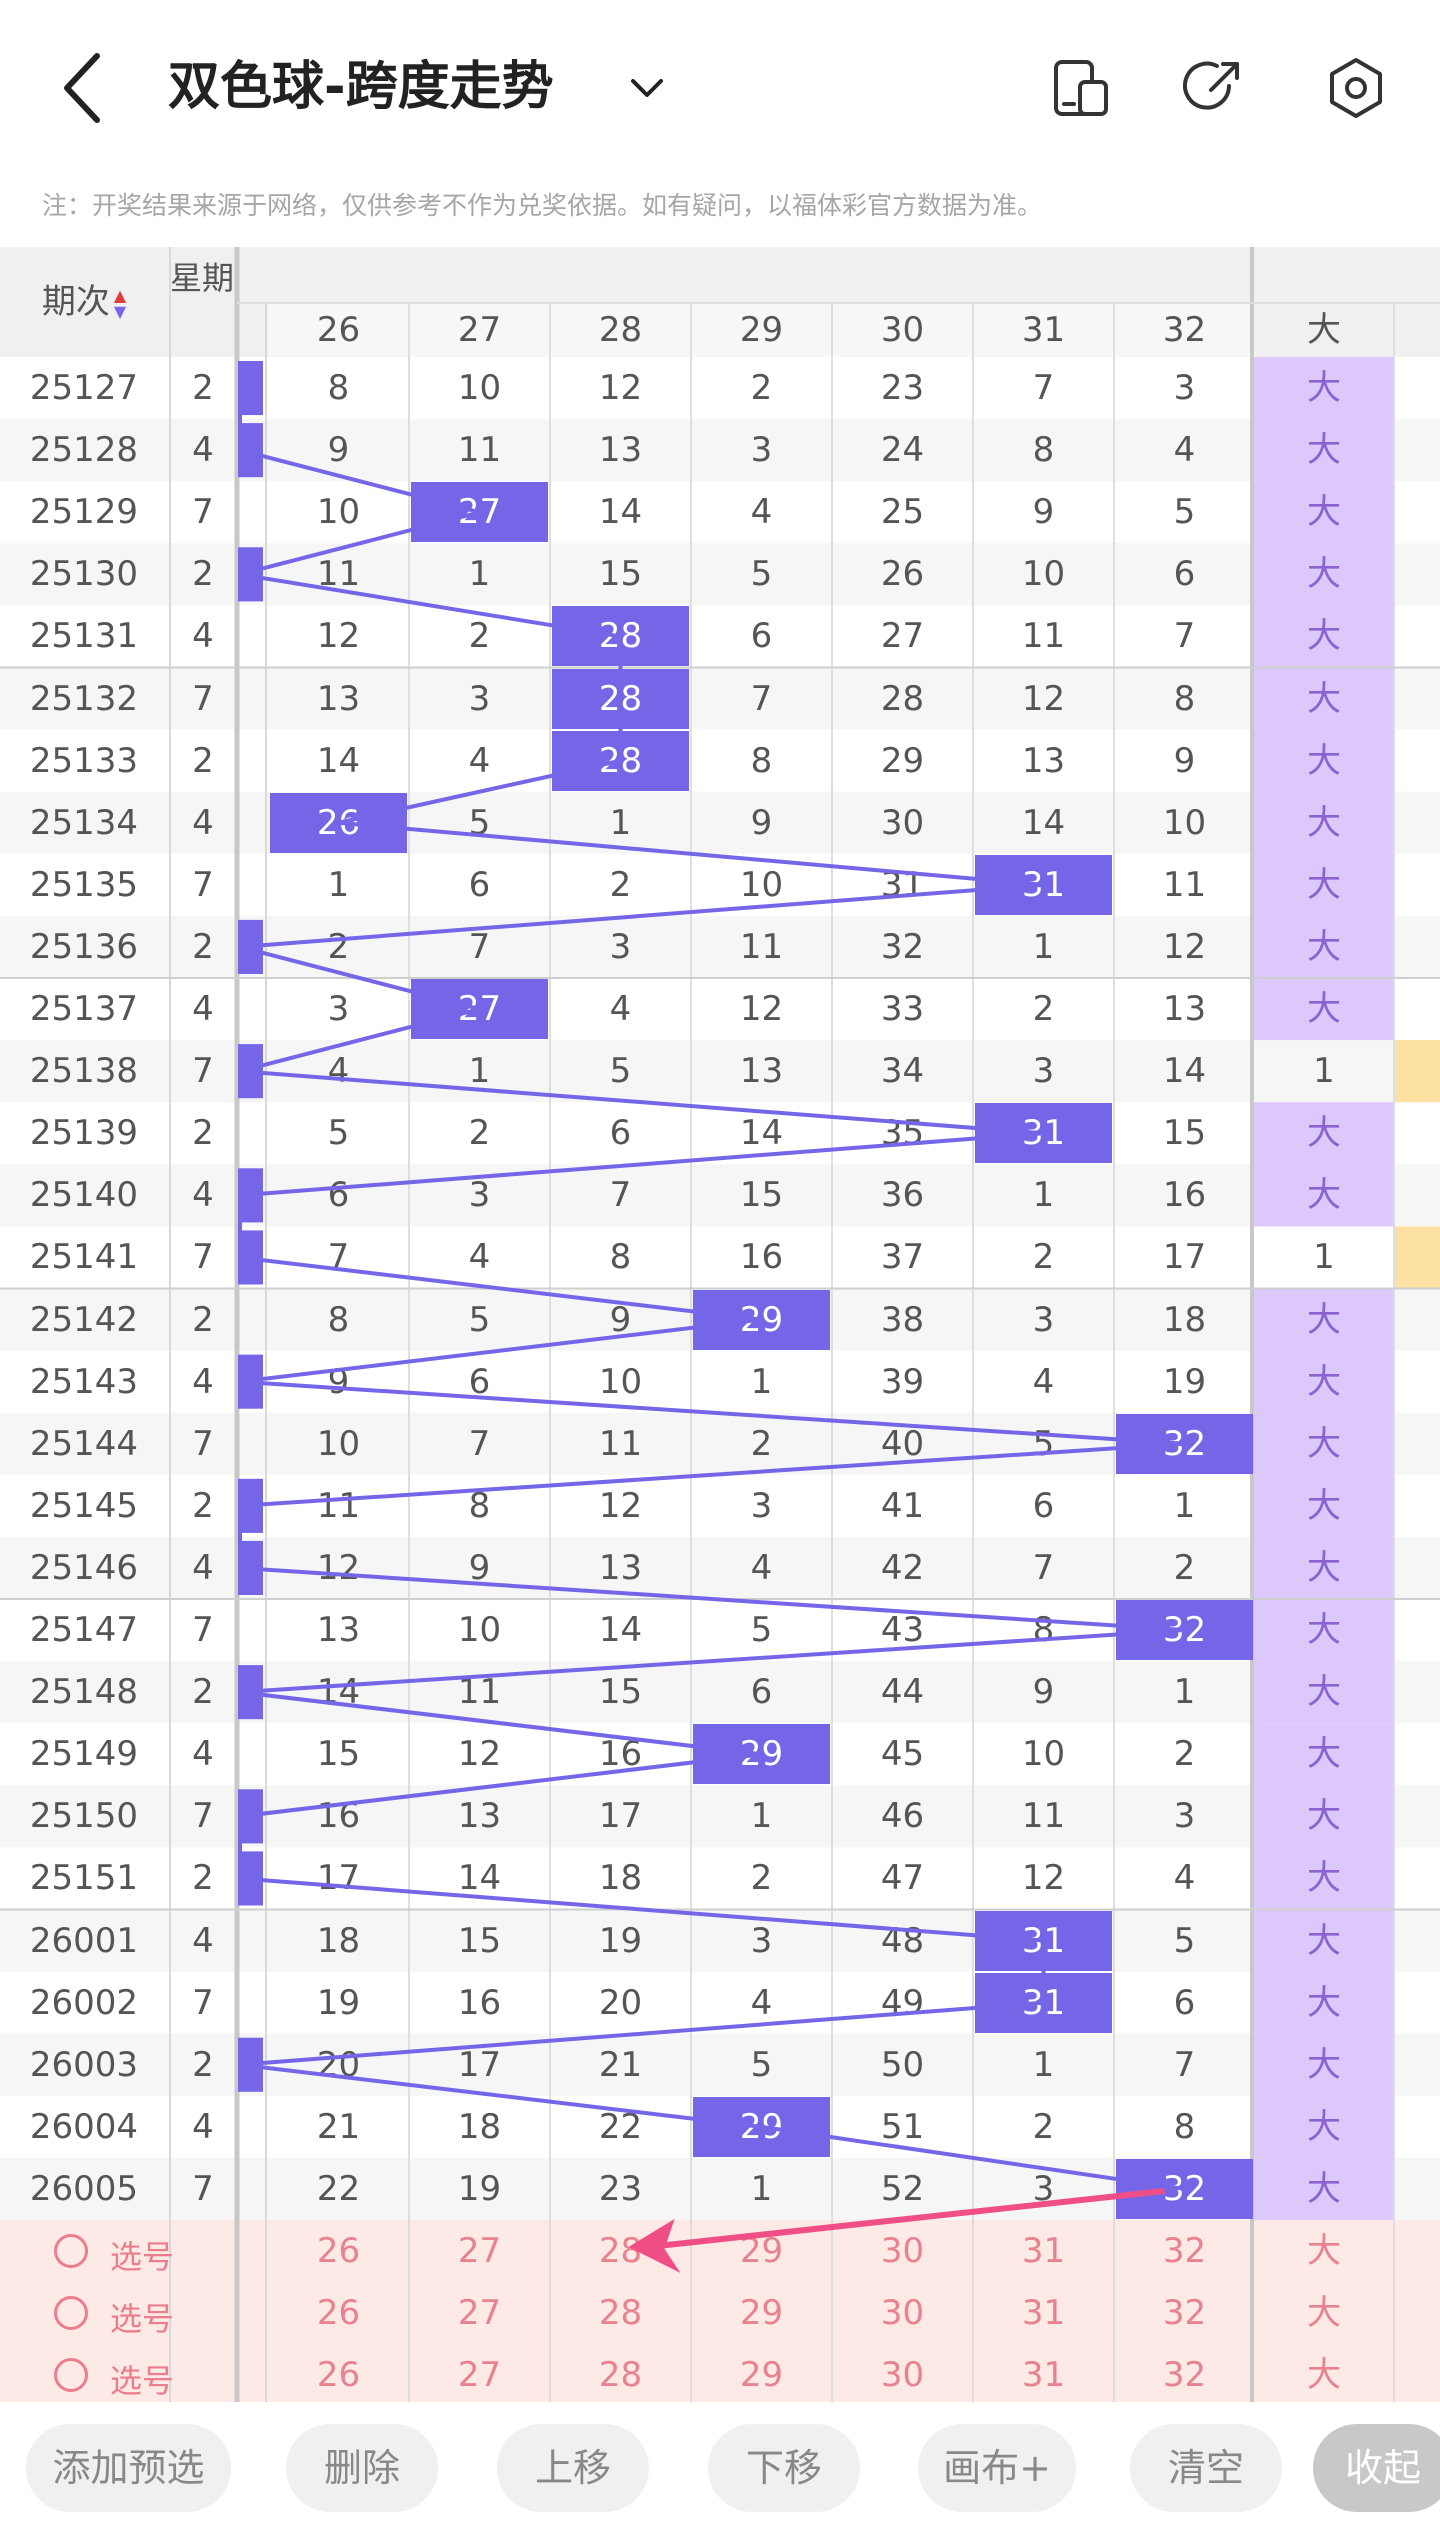  I want to click on span-cell: 20, so click(338, 2064).